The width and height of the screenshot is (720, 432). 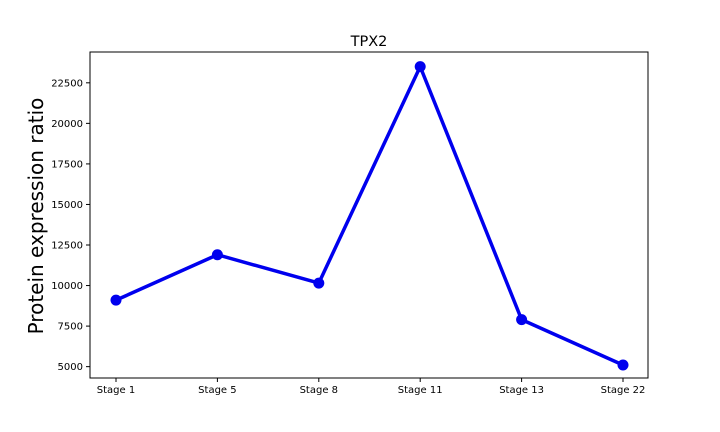 What do you see at coordinates (67, 124) in the screenshot?
I see `y-tick-label: 20000` at bounding box center [67, 124].